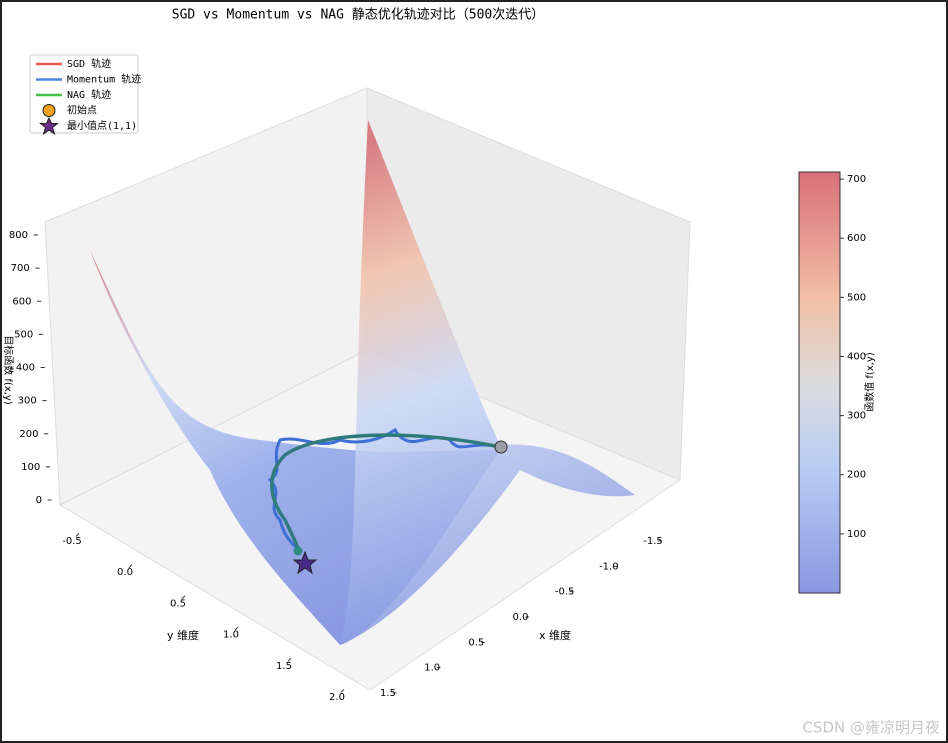  What do you see at coordinates (819, 382) in the screenshot?
I see `colorbar` at bounding box center [819, 382].